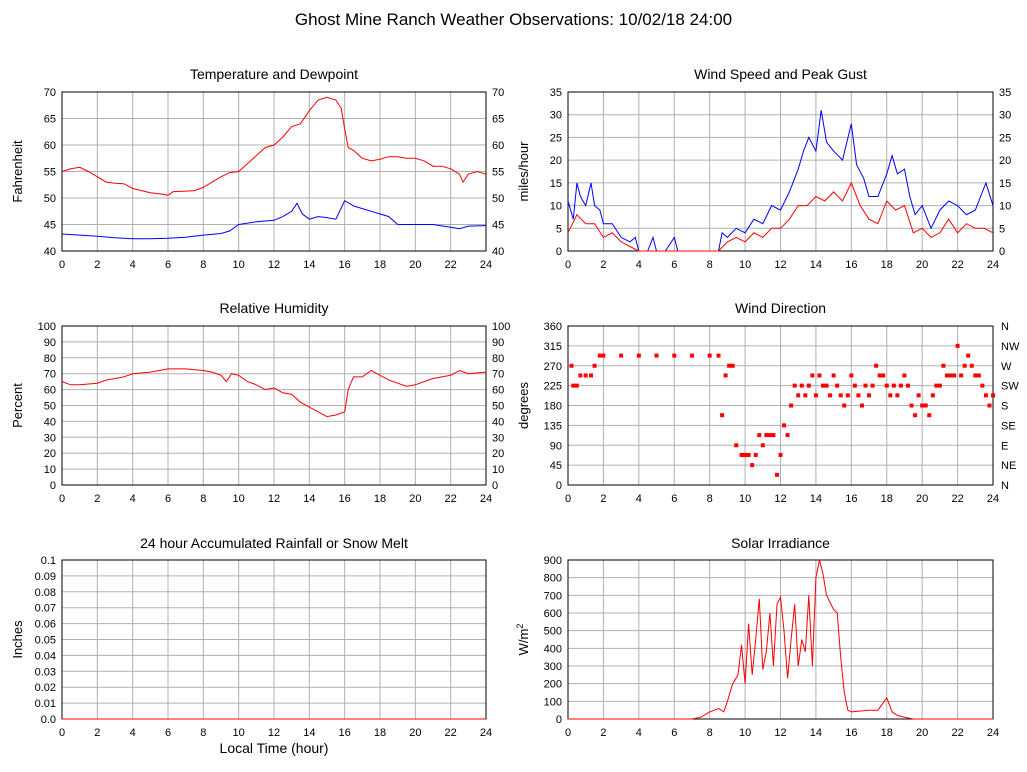 Image resolution: width=1027 pixels, height=772 pixels. Describe the element at coordinates (1008, 426) in the screenshot. I see `dir-compass-label: SE` at that location.